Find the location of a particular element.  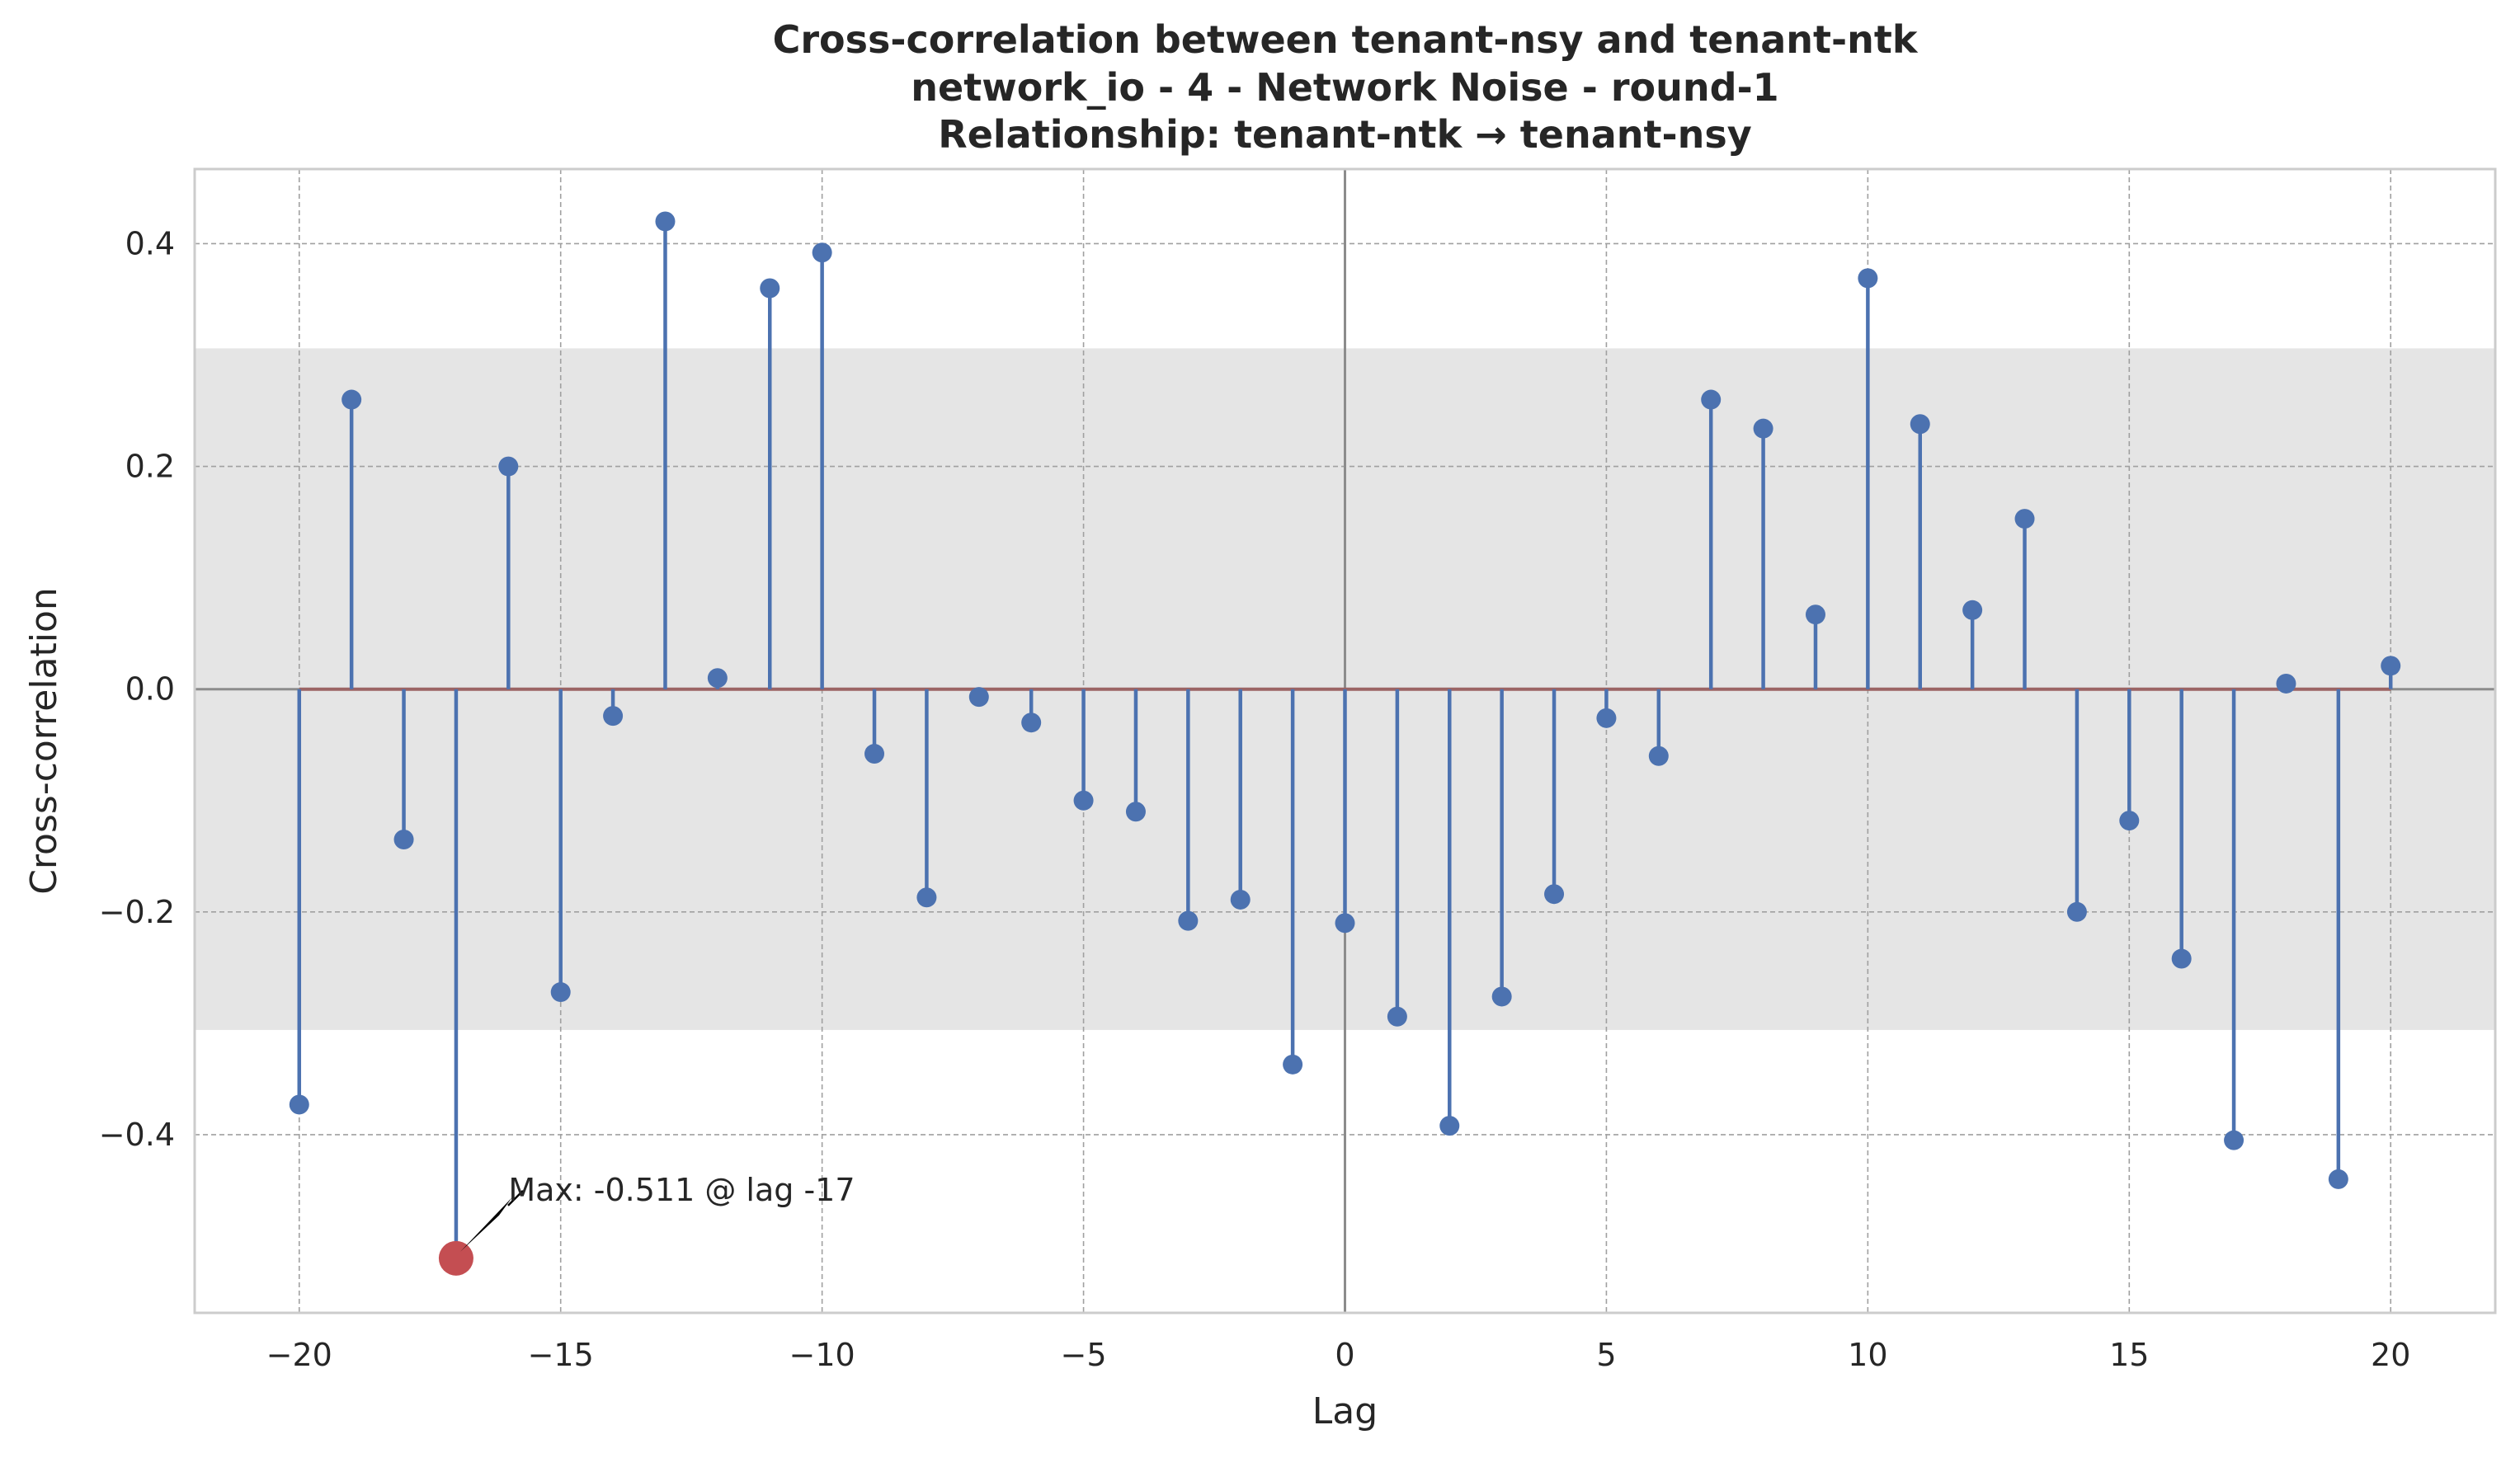

x-tick-label: −15 is located at coordinates (561, 1355).